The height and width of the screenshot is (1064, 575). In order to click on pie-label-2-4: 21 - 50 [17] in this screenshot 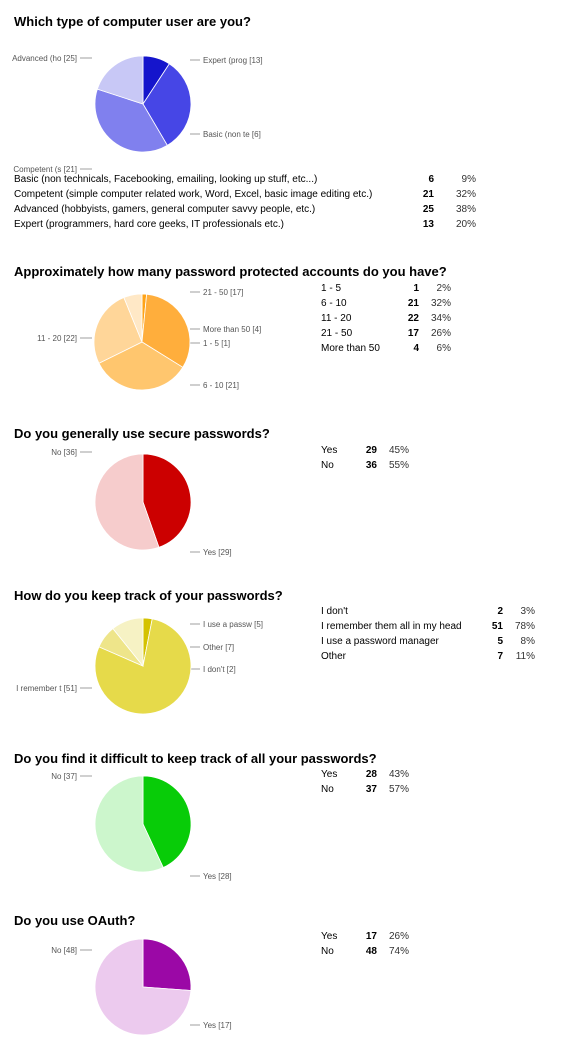, I will do `click(223, 292)`.